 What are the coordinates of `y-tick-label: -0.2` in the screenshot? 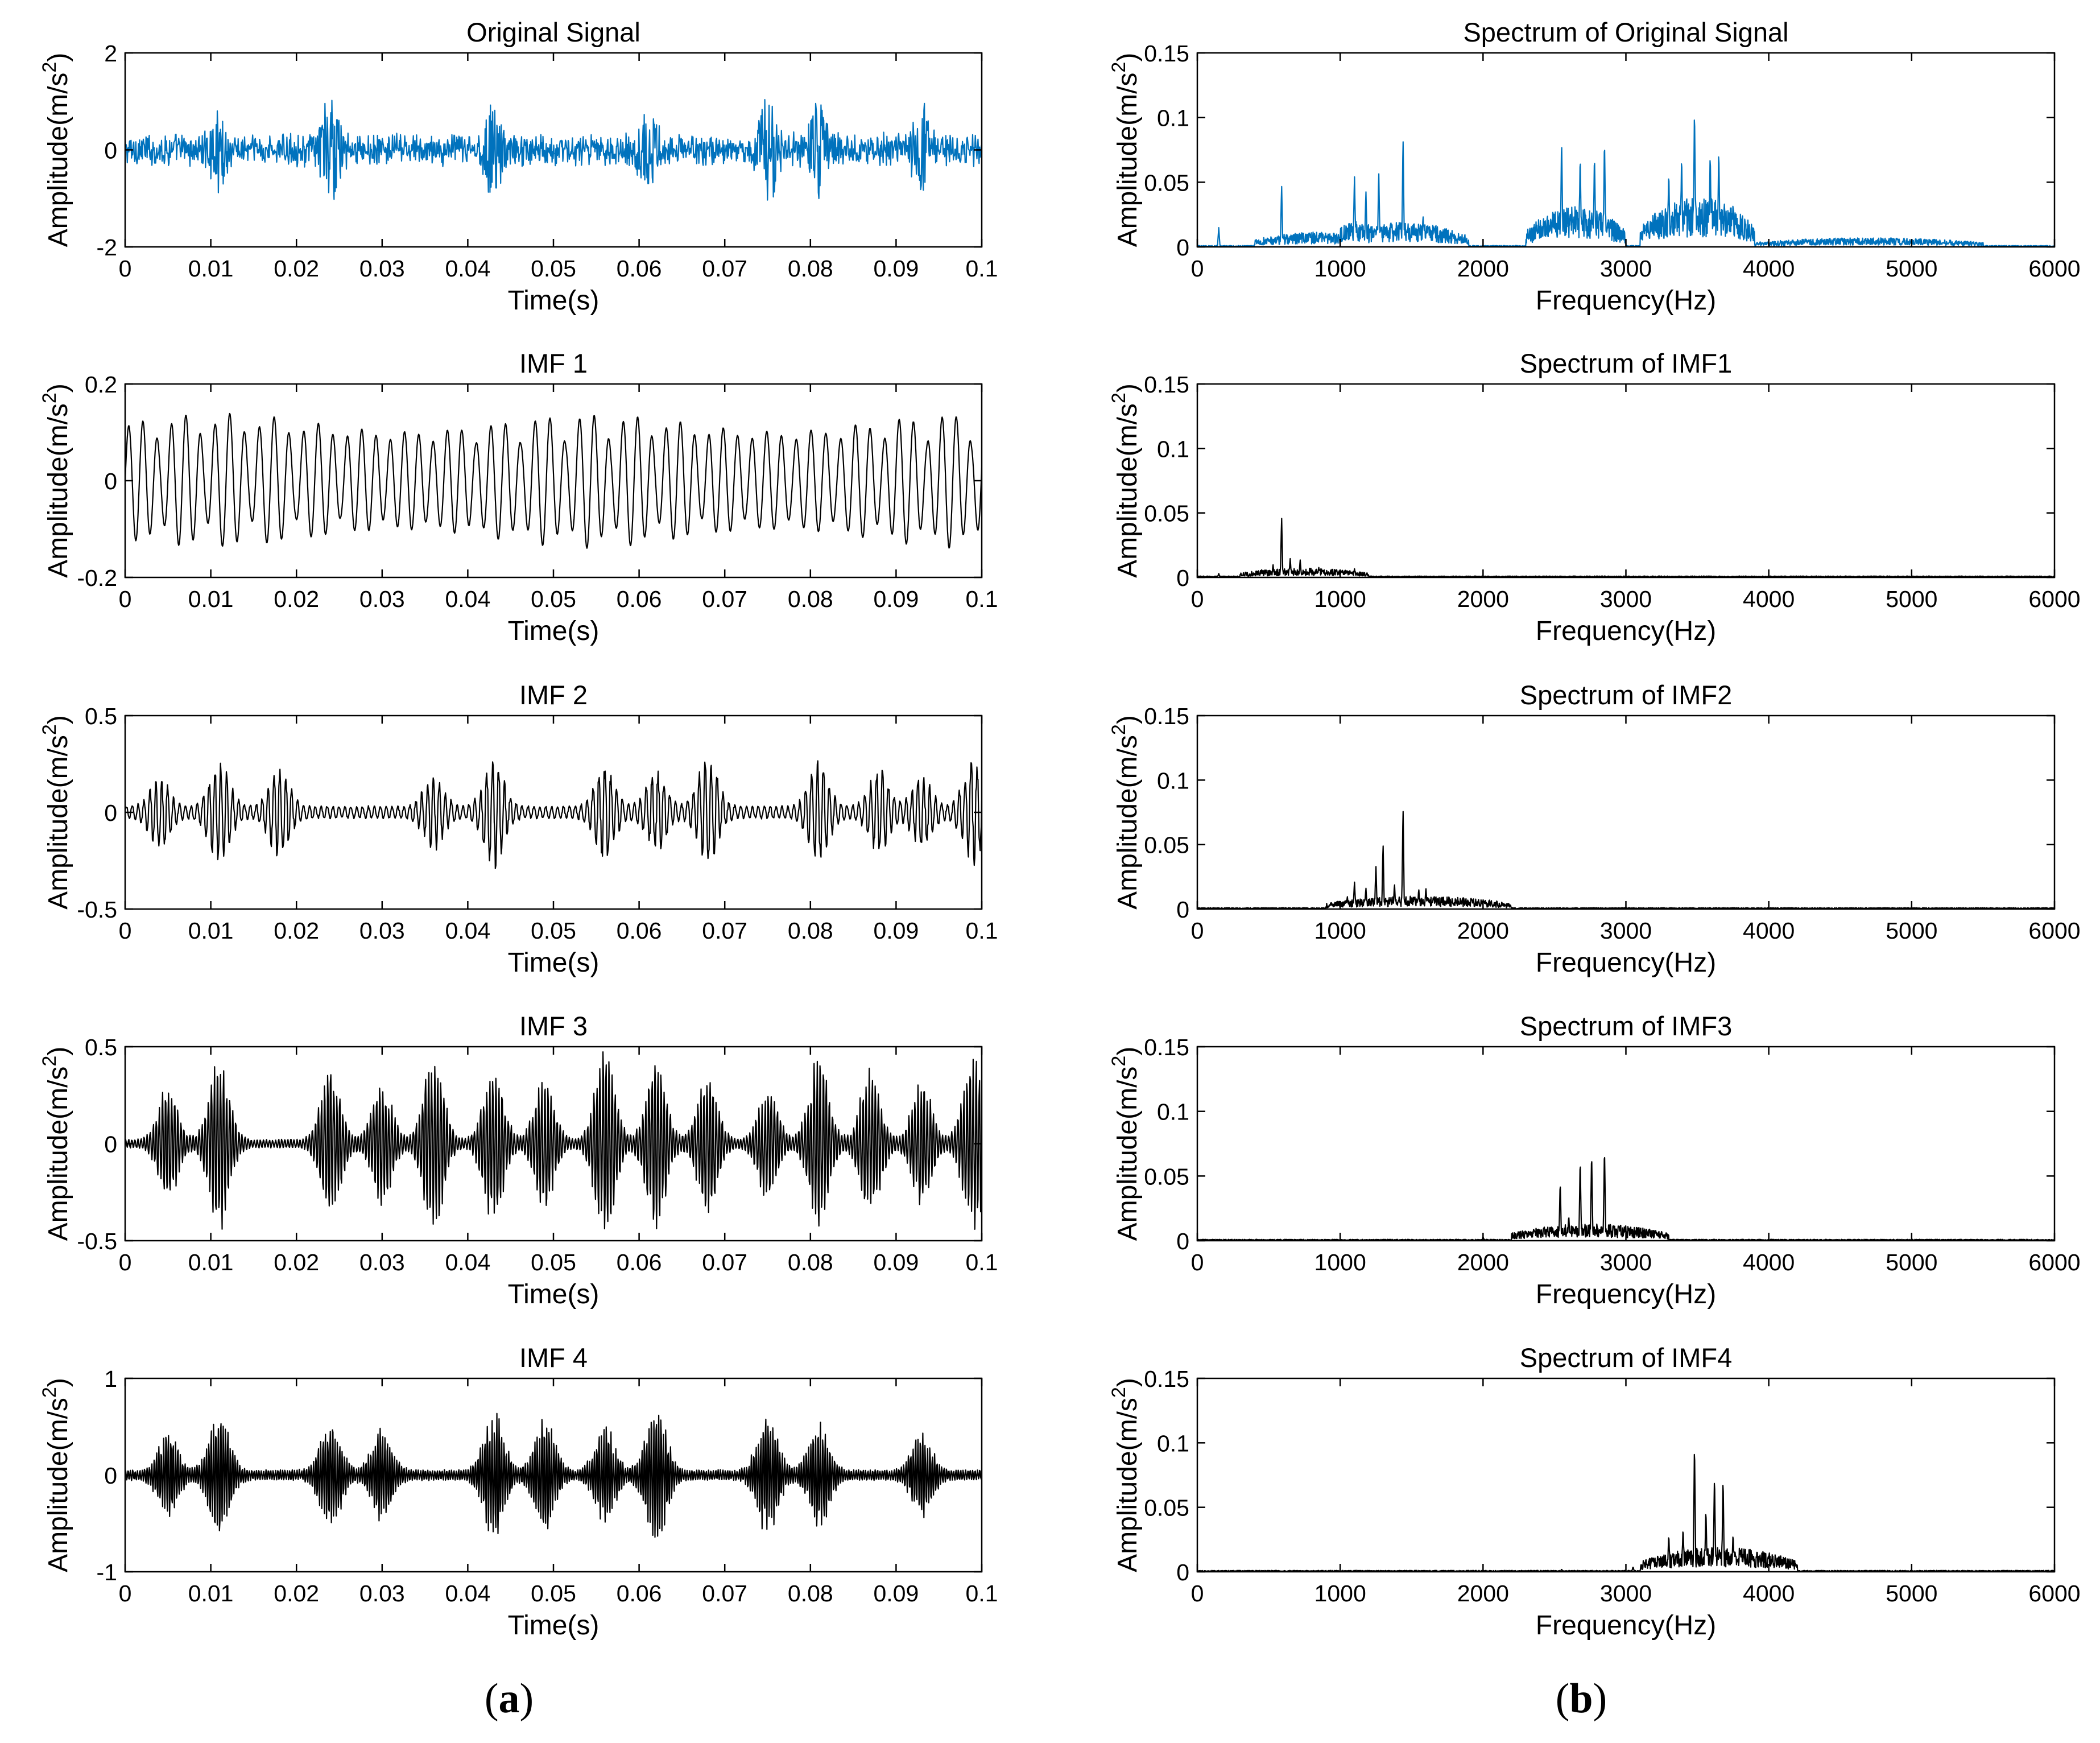 It's located at (97, 578).